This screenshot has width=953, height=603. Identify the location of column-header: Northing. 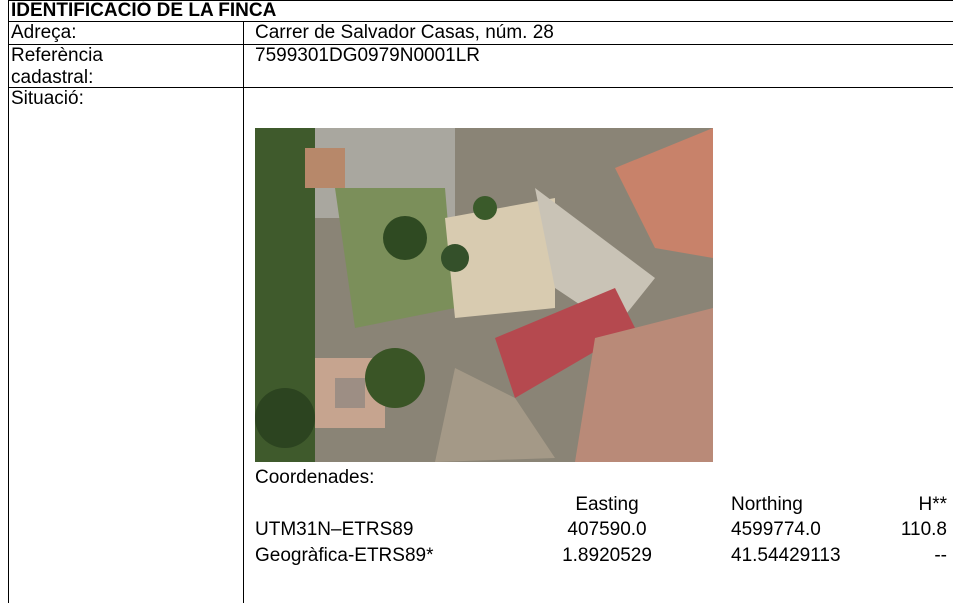
(767, 504).